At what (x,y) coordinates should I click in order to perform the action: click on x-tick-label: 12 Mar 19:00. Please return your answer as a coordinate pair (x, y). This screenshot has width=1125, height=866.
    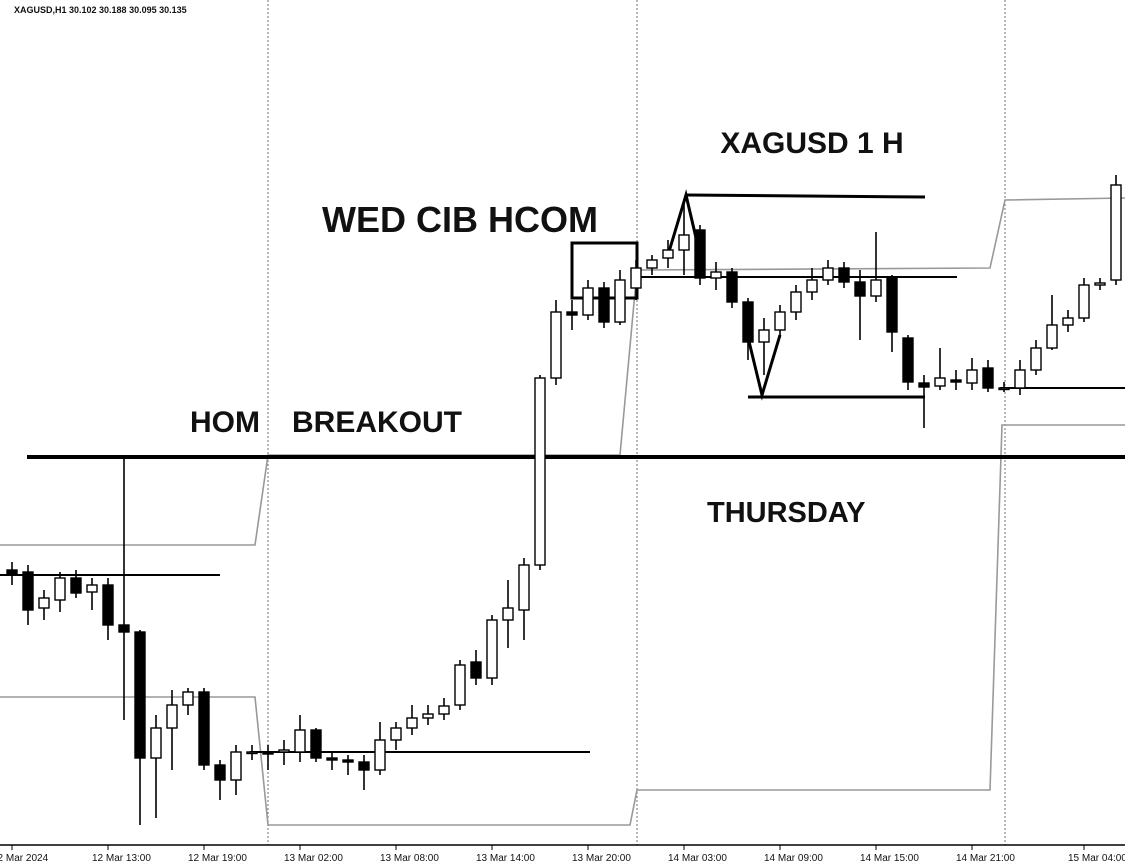
    Looking at the image, I should click on (217, 858).